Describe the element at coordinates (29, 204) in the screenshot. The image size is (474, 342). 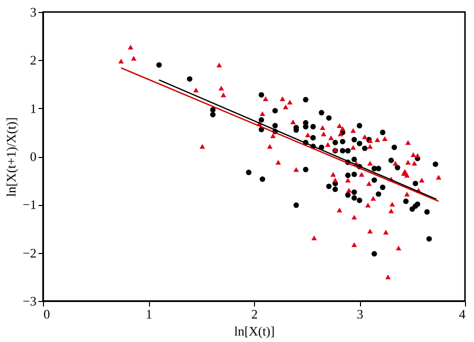
I see `y-tick-label: −1` at that location.